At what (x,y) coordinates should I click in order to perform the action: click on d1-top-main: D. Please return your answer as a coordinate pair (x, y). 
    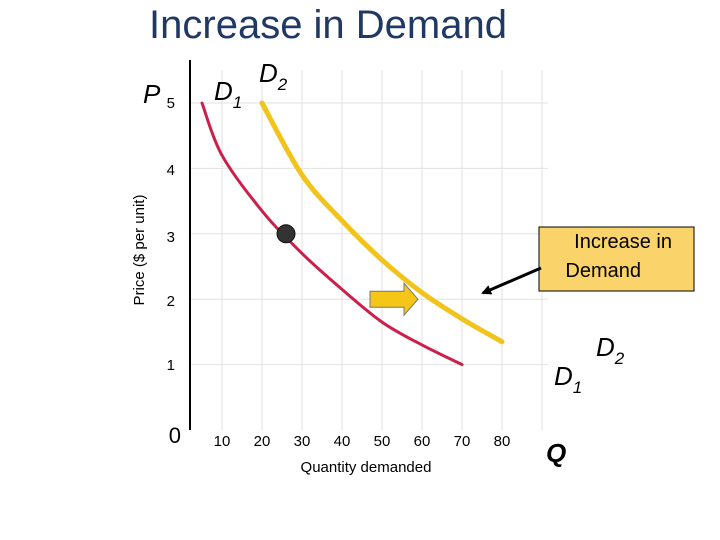
    Looking at the image, I should click on (223, 91).